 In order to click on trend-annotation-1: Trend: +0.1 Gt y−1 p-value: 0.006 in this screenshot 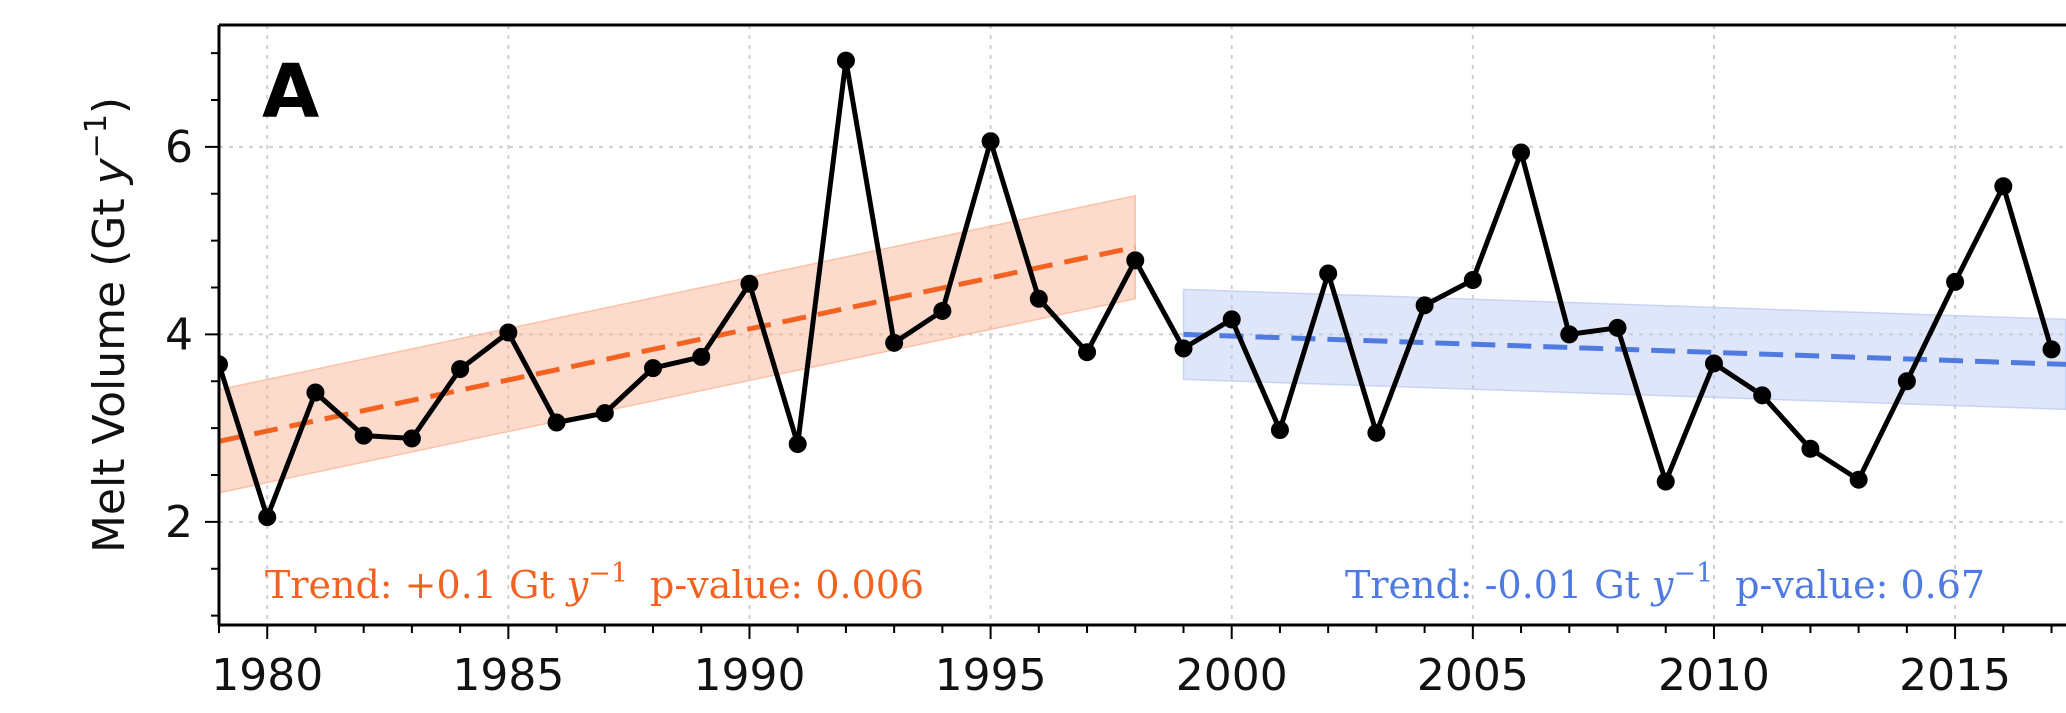, I will do `click(594, 582)`.